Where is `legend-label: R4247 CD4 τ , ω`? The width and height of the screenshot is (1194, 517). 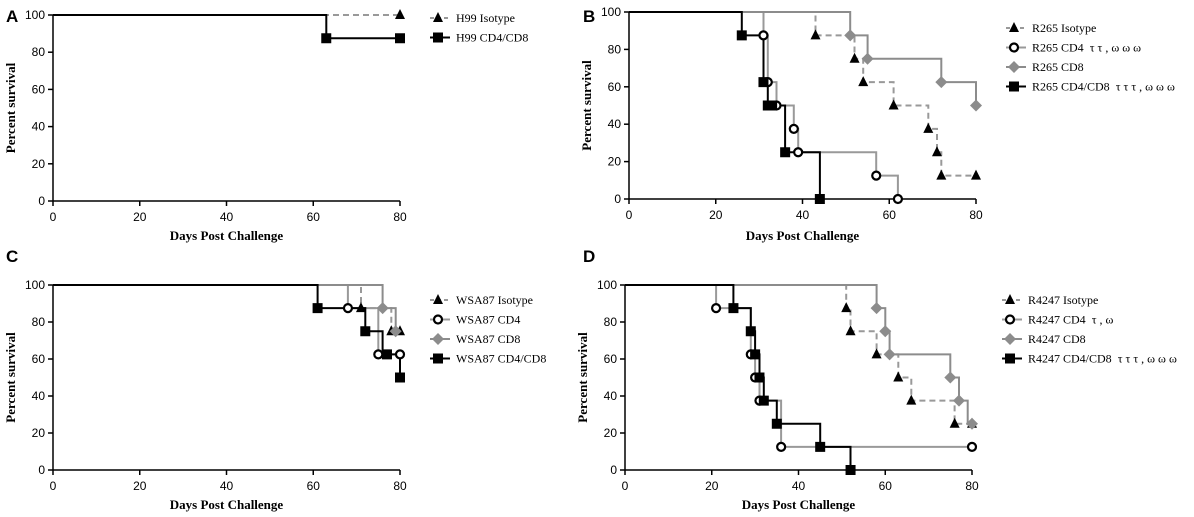
legend-label: R4247 CD4 τ , ω is located at coordinates (1071, 320).